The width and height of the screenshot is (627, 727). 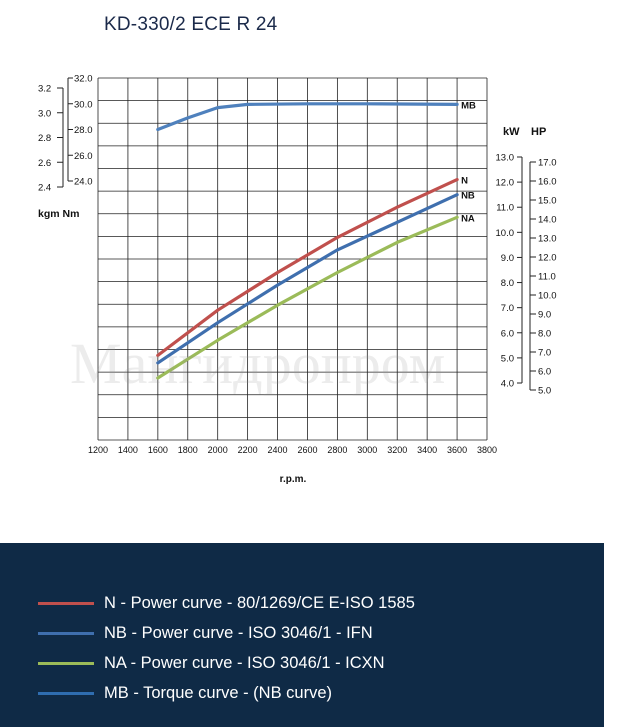 I want to click on x-tick-label: 1600, so click(x=158, y=450).